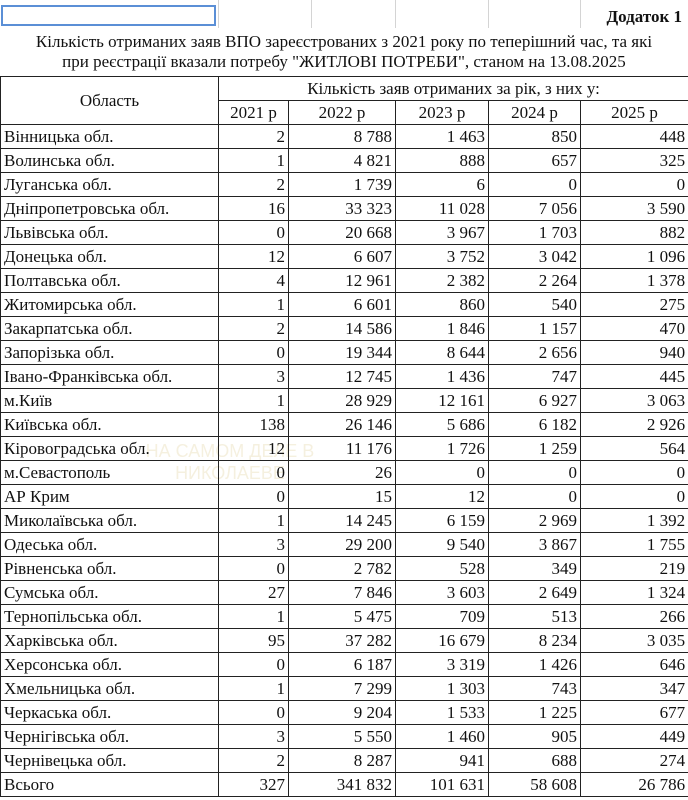 The height and width of the screenshot is (800, 688). Describe the element at coordinates (109, 592) in the screenshot. I see `region-cell: Сумська обл.` at that location.